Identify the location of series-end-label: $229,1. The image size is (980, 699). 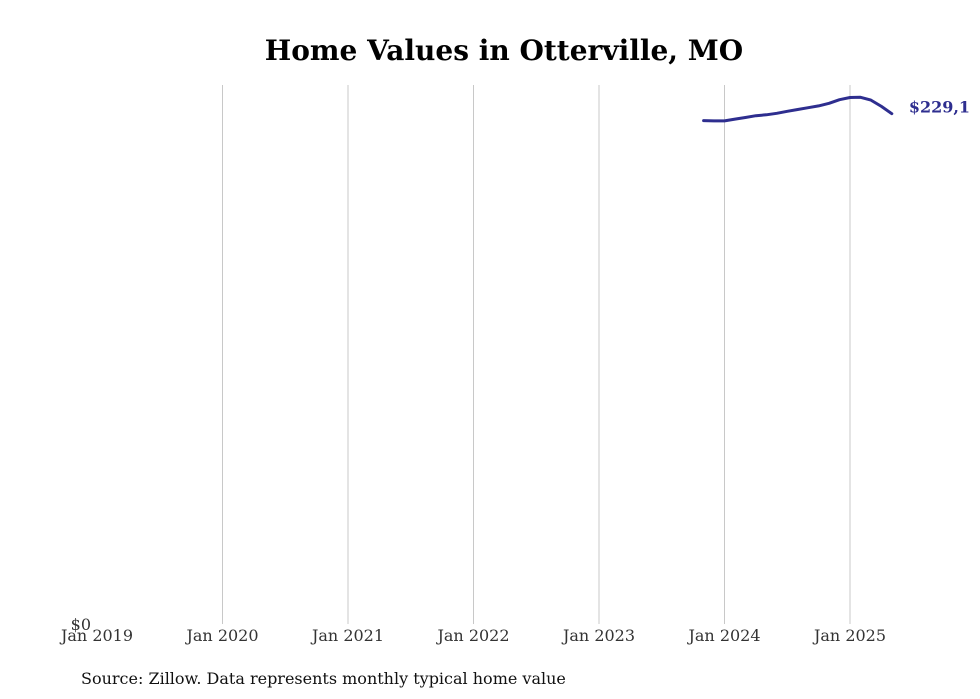
(939, 107).